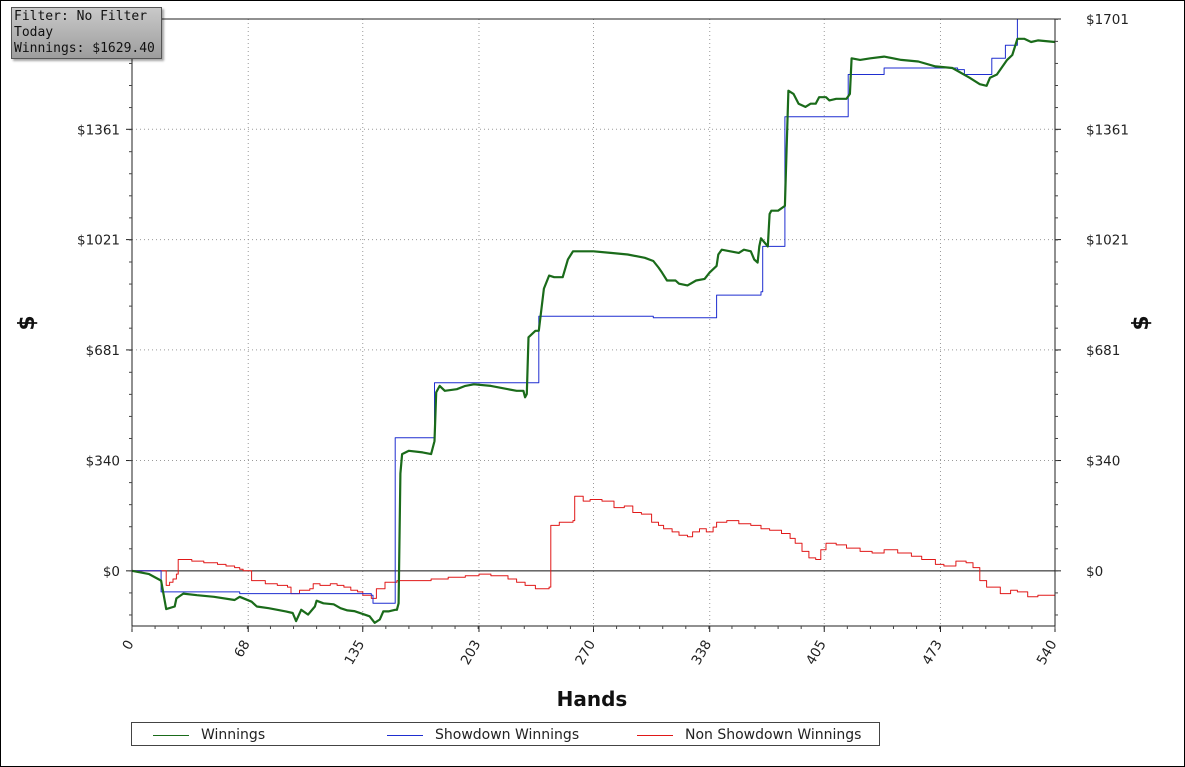  Describe the element at coordinates (103, 462) in the screenshot. I see `y-tick-label-left: $340` at that location.